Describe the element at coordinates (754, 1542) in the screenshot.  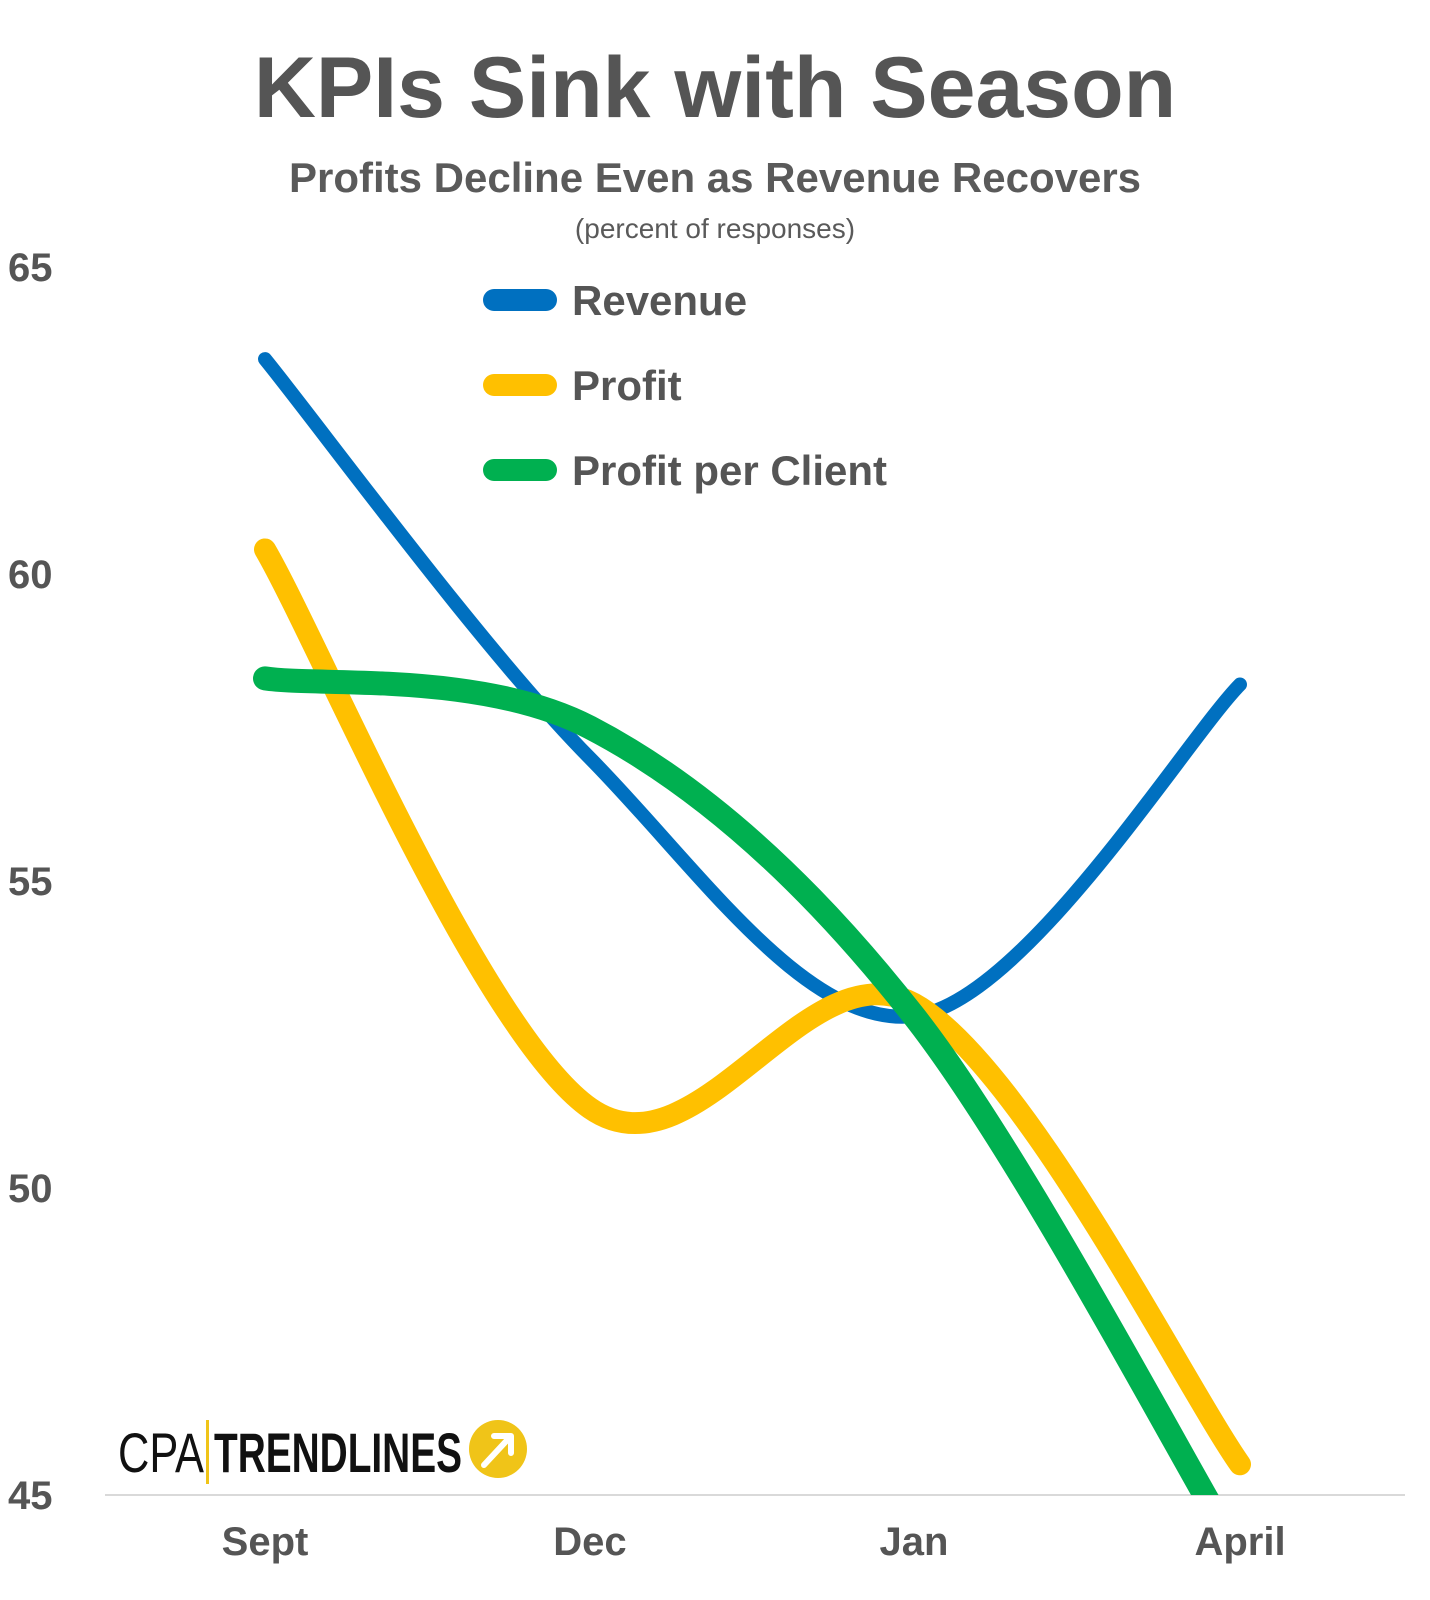
I see `x-axis-ticks: Sept Dec Jan April` at that location.